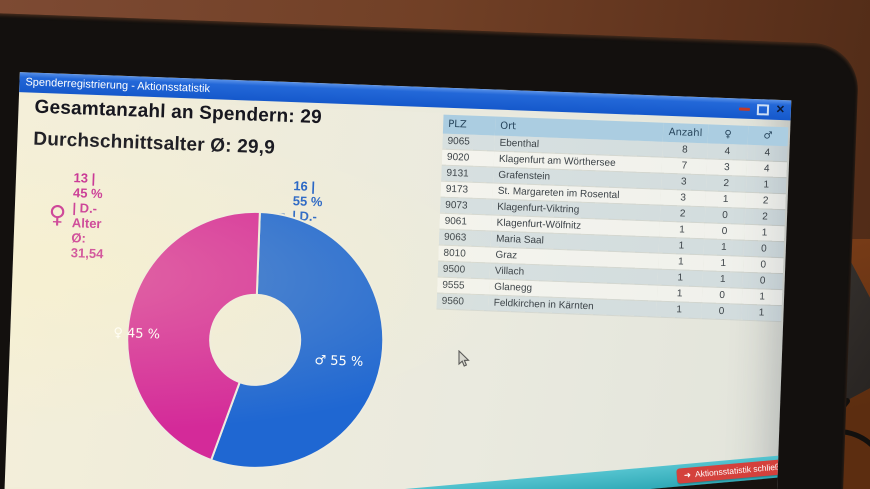  Describe the element at coordinates (297, 339) in the screenshot. I see `male-slice` at that location.